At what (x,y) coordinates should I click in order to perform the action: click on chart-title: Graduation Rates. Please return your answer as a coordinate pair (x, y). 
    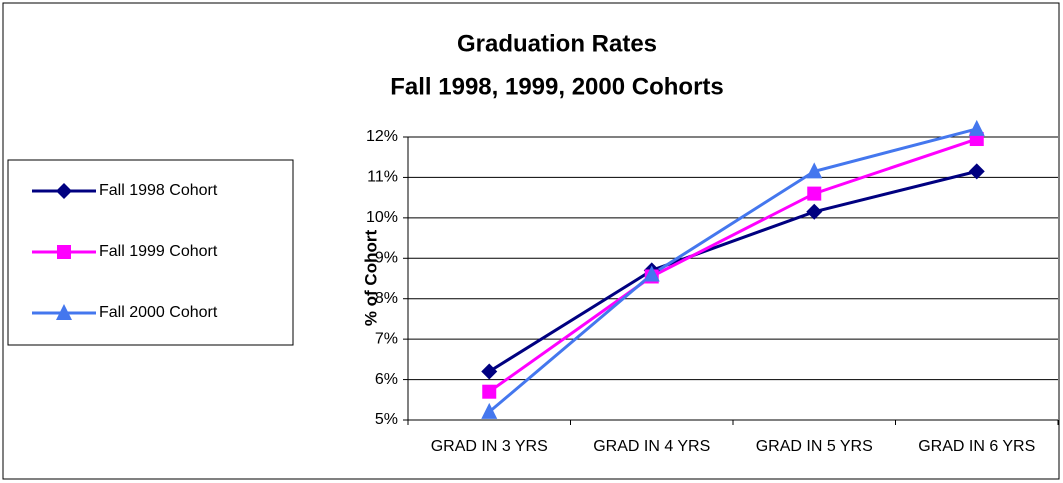
    Looking at the image, I should click on (557, 43).